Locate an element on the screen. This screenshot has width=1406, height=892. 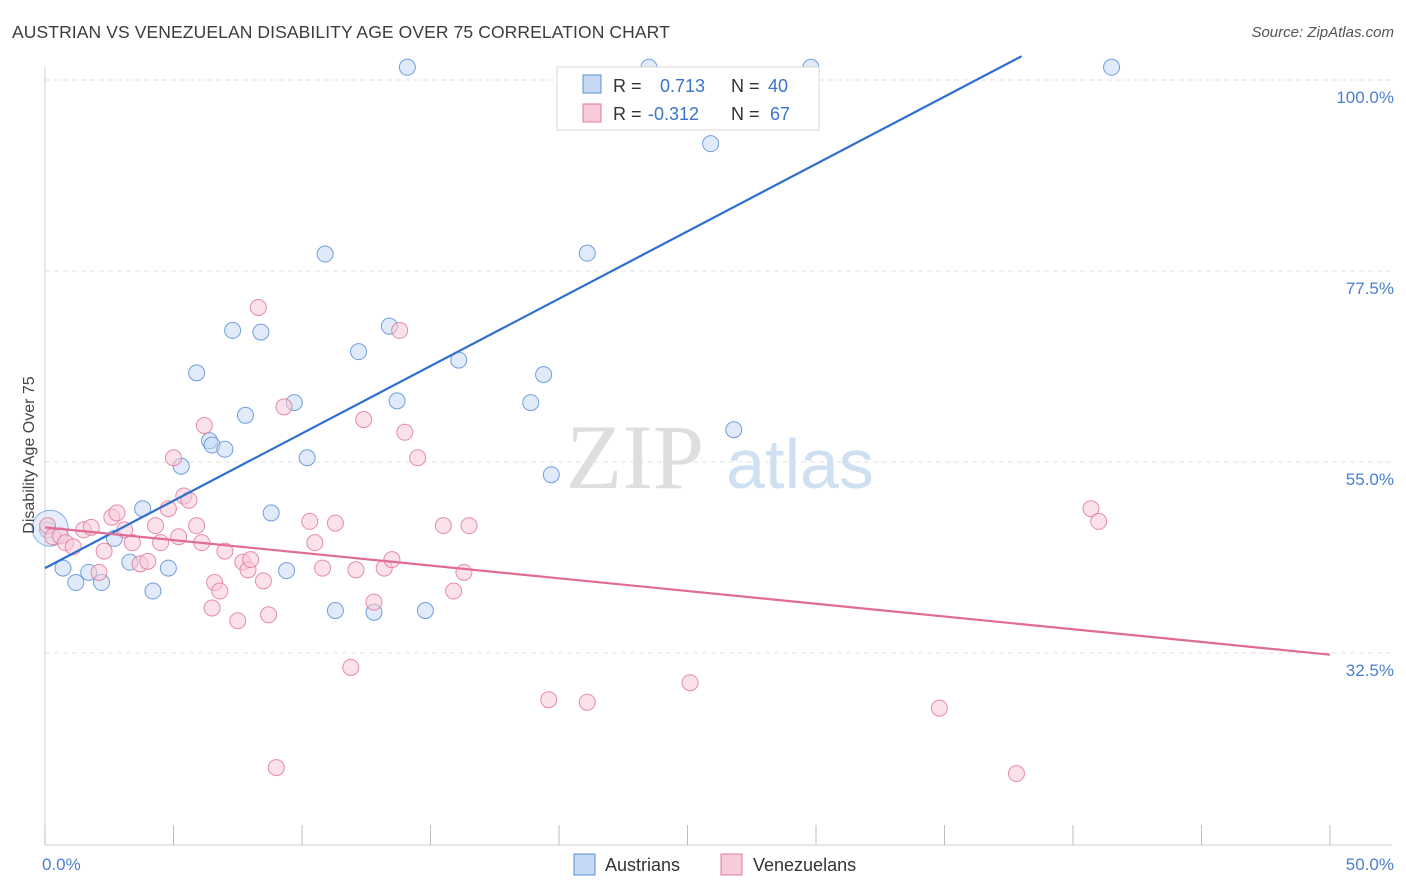
venezuelans-trend-line is located at coordinates (687, 591).